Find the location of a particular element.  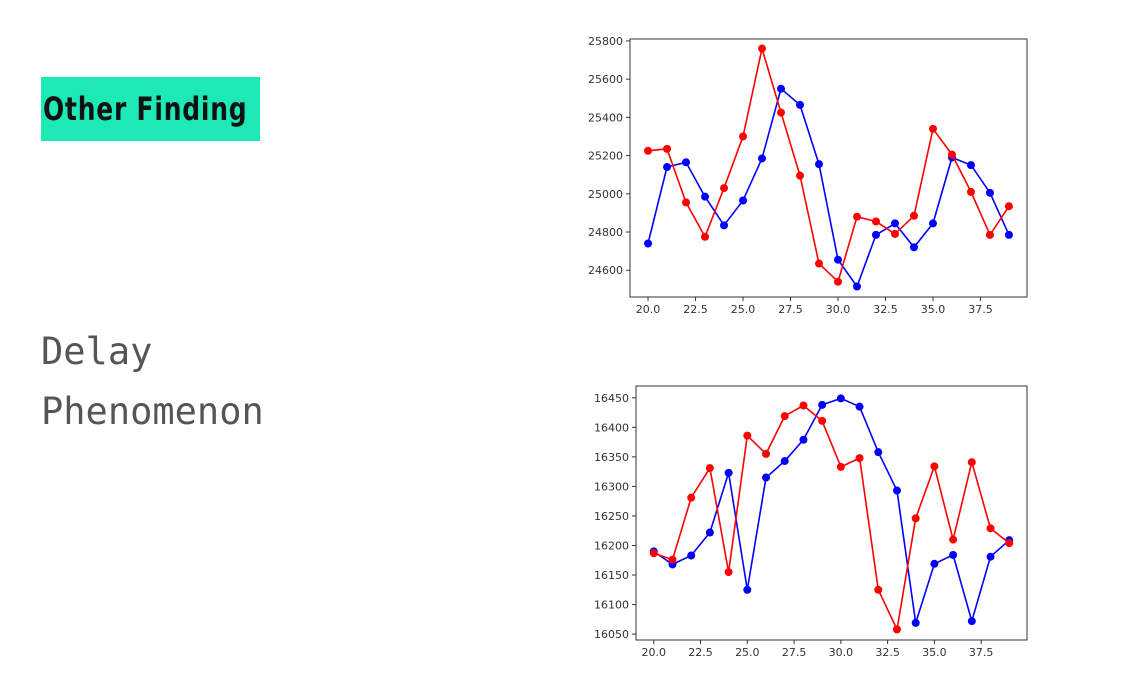

bottom-x-tick-label: 30.0 is located at coordinates (841, 652).